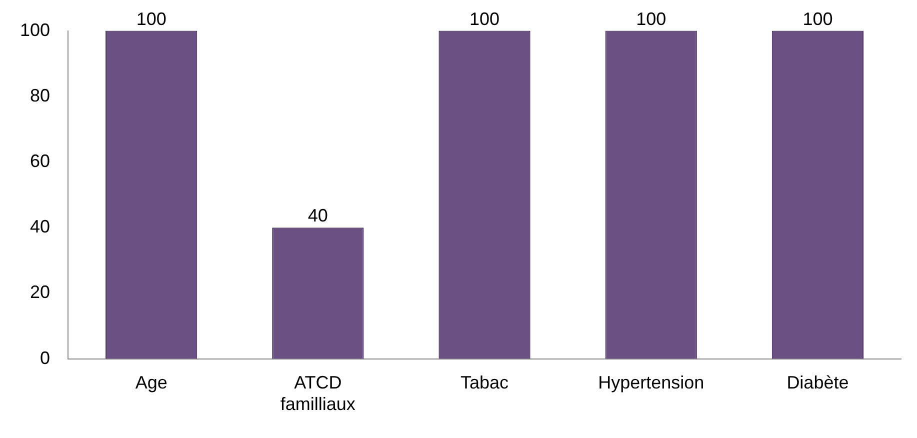  I want to click on x-tick-label: Hypertension, so click(651, 382).